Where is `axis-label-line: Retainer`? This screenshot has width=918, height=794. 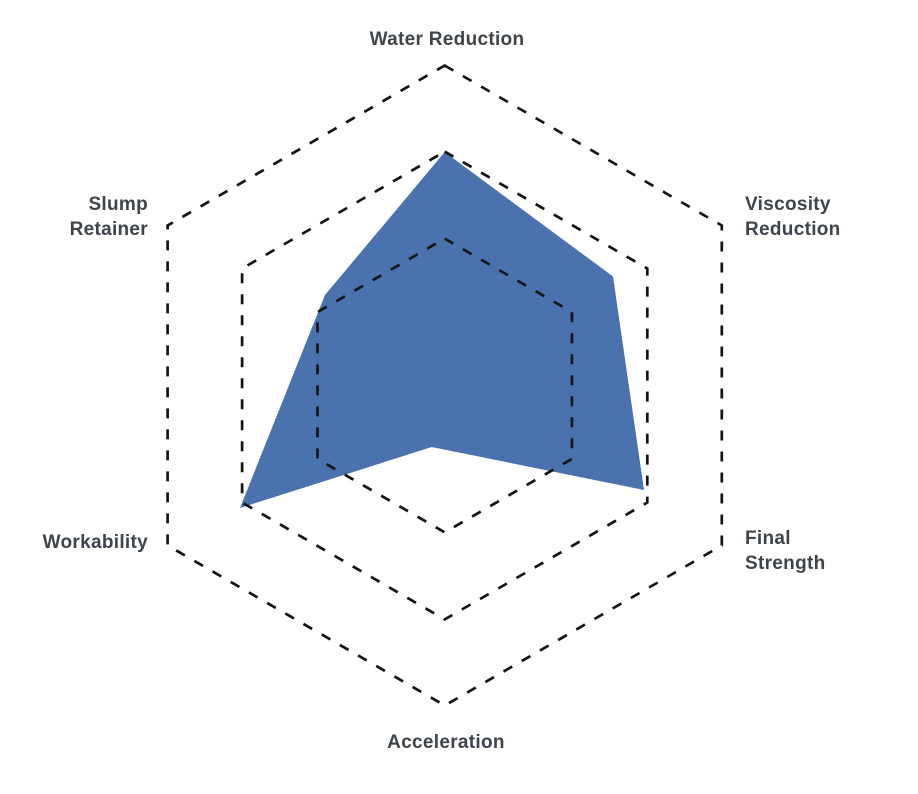
axis-label-line: Retainer is located at coordinates (108, 229).